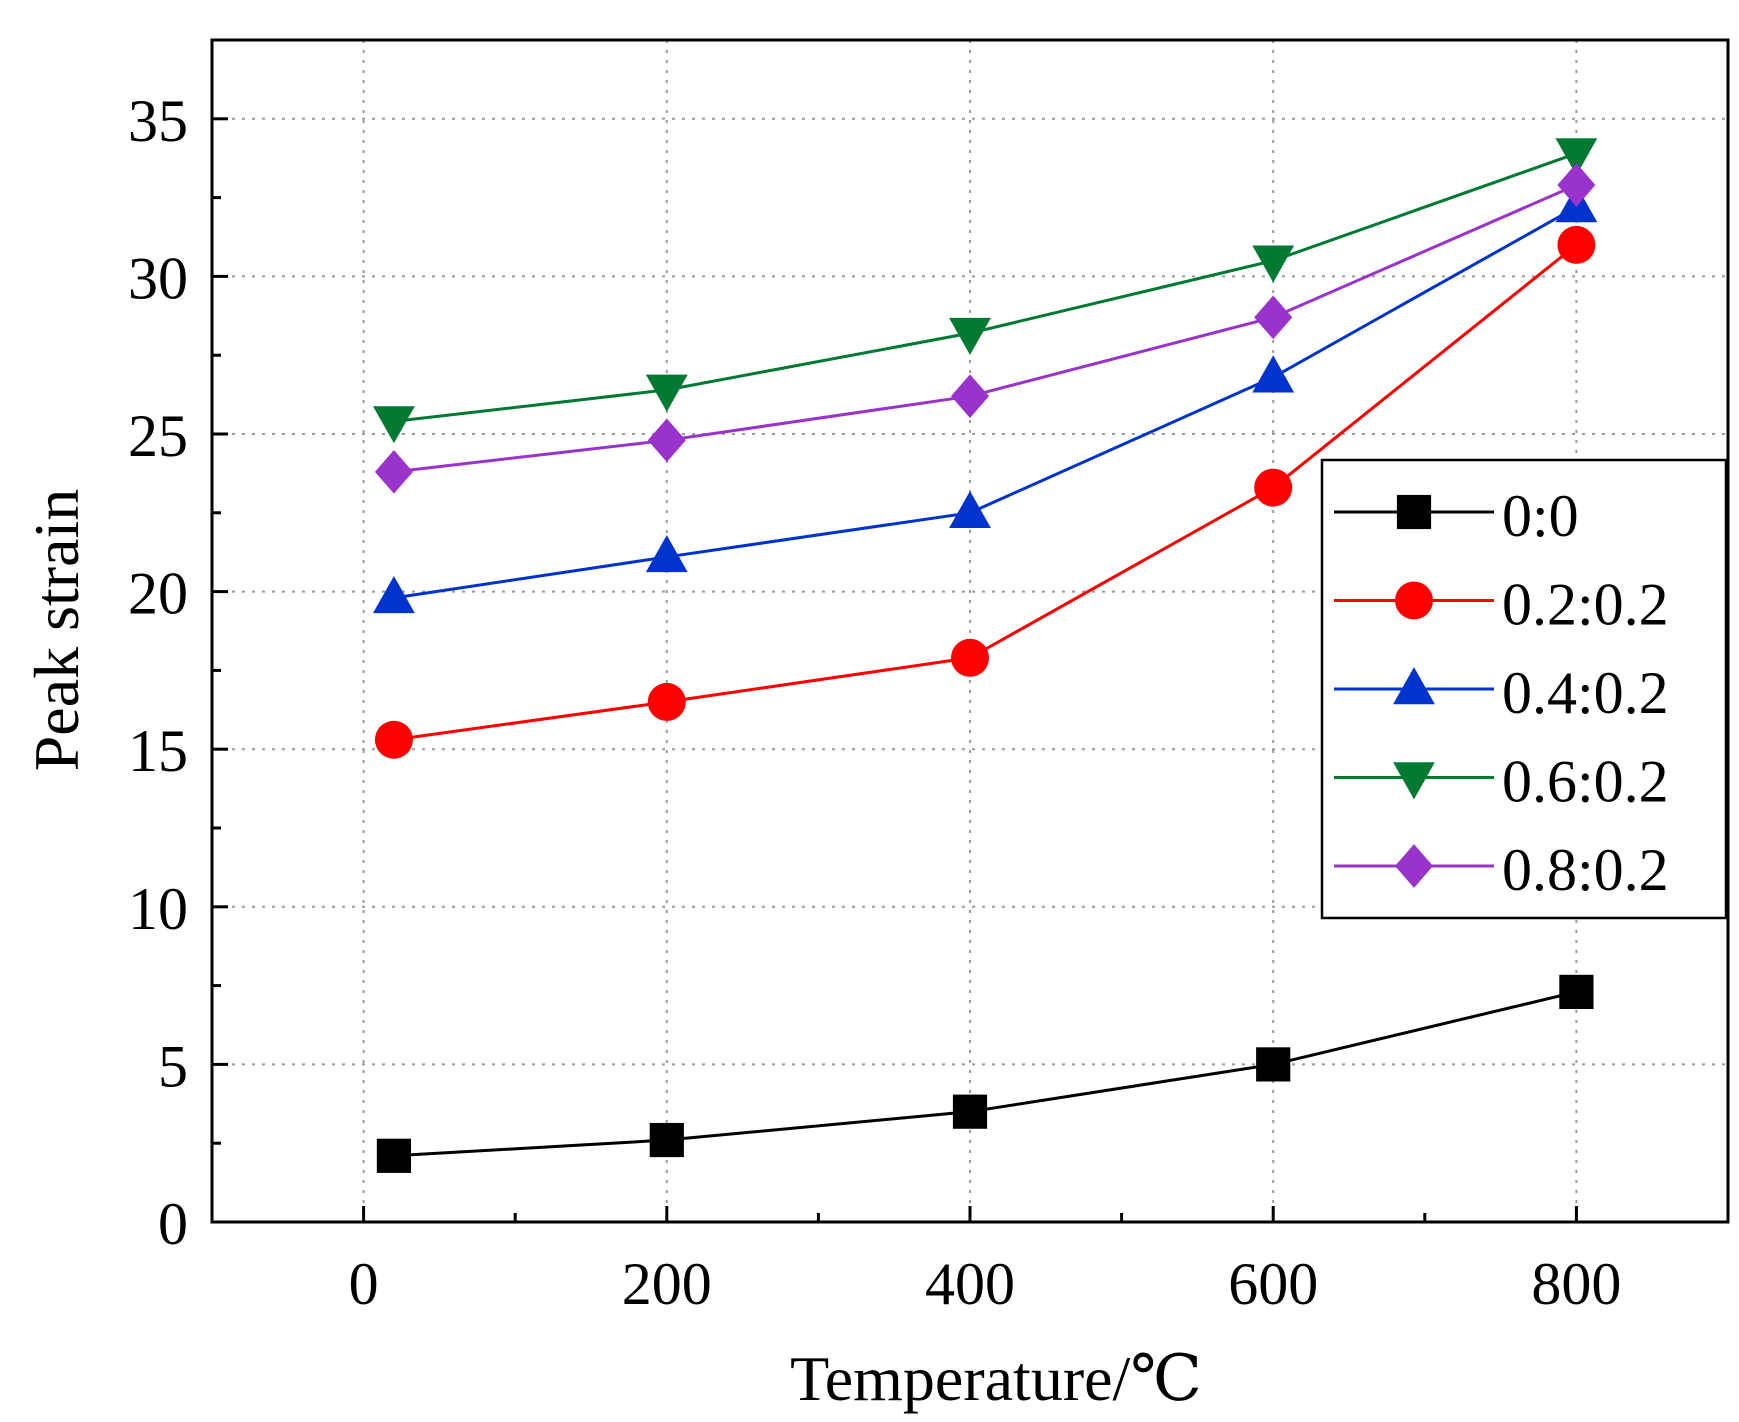 This screenshot has height=1422, width=1739. I want to click on y-tick-label: 5, so click(173, 1066).